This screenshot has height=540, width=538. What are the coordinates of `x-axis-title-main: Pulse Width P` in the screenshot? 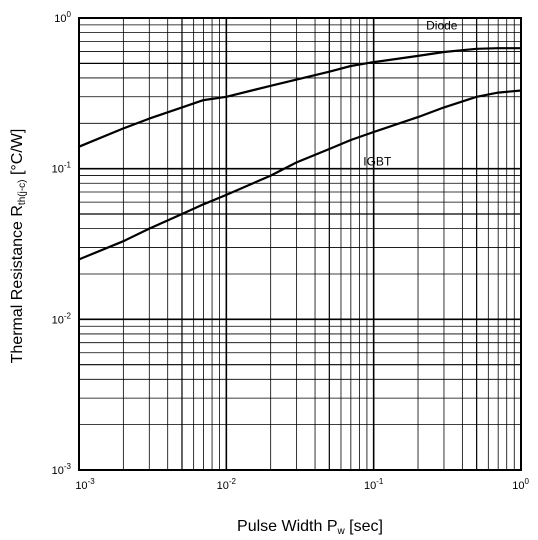 It's located at (287, 526).